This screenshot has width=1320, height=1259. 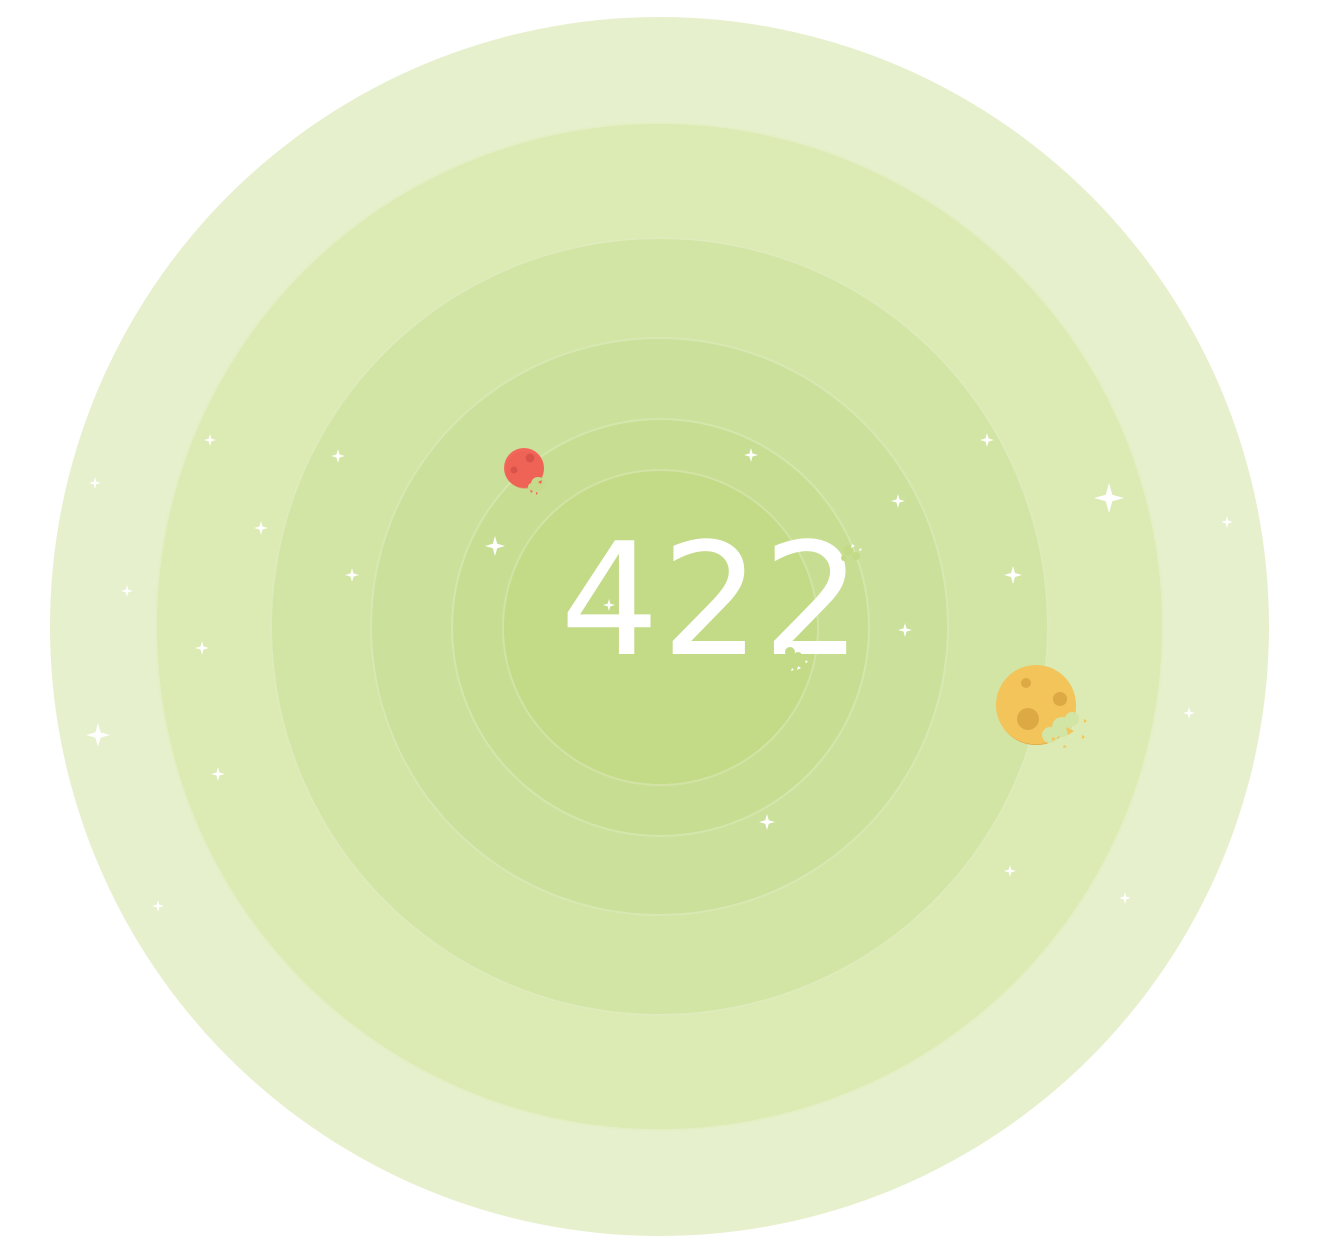 I want to click on orbit-ring-inner, so click(x=660, y=627).